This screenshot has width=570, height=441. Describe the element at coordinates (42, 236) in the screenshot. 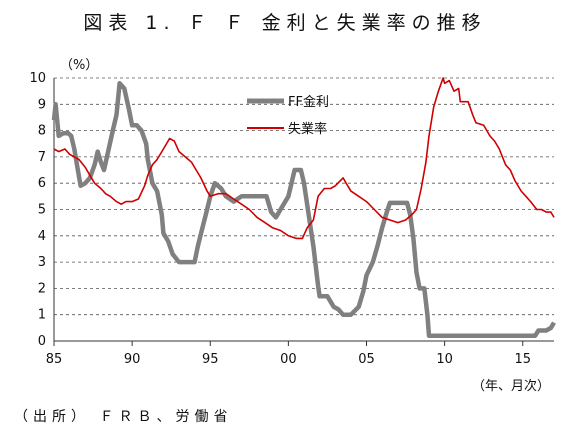

I see `y-tick-label-4: 4` at that location.